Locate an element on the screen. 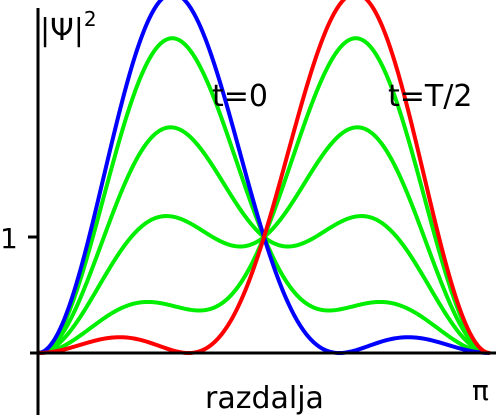 The height and width of the screenshot is (417, 501). y-axis-label-base: |Ψ| is located at coordinates (62, 30).